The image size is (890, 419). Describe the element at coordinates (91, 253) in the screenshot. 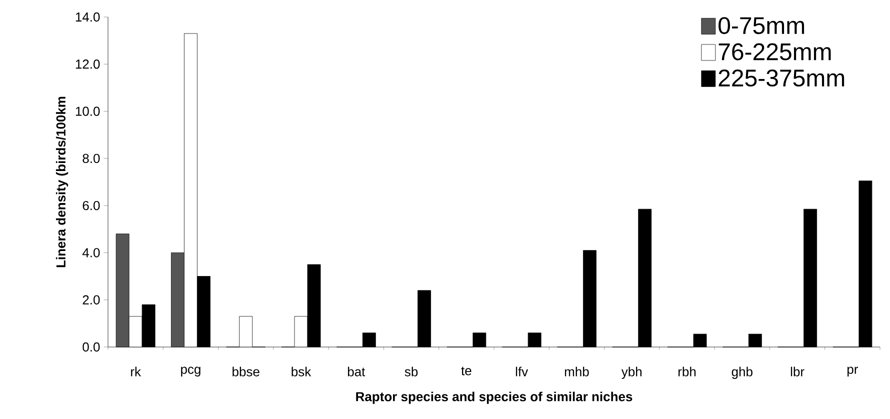

I see `y-tick-label: 4.0` at that location.